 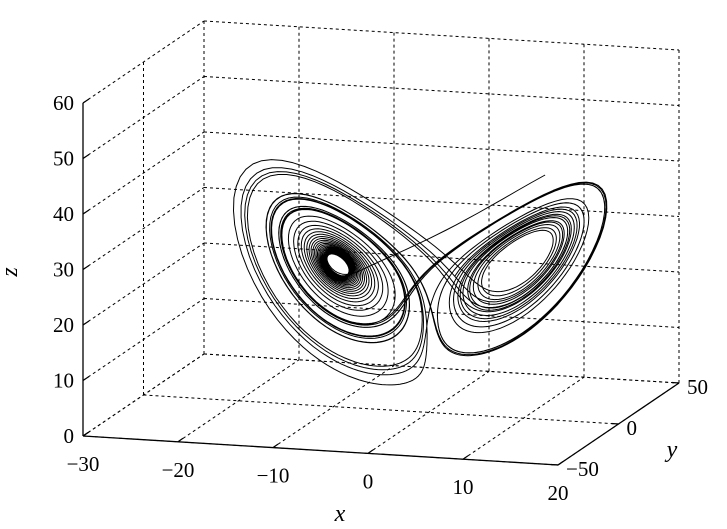 What do you see at coordinates (63, 325) in the screenshot?
I see `z-tick-label: 20` at bounding box center [63, 325].